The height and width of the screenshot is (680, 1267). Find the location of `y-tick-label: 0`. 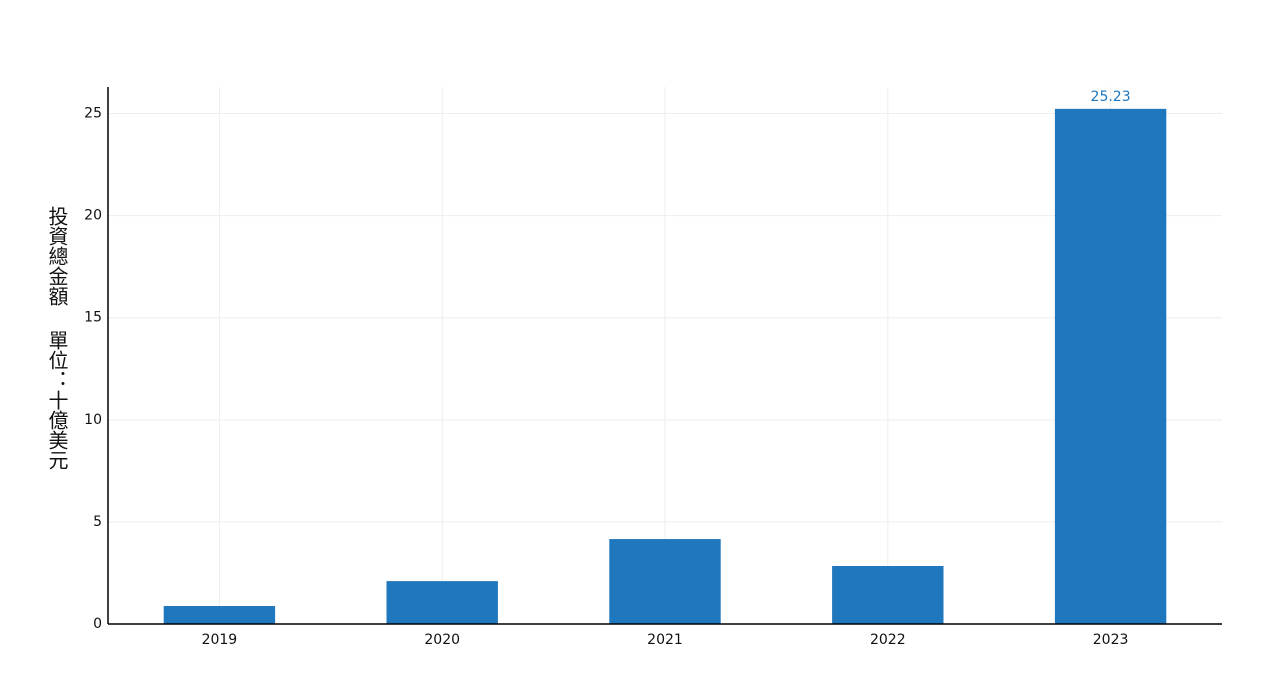

y-tick-label: 0 is located at coordinates (97, 624).